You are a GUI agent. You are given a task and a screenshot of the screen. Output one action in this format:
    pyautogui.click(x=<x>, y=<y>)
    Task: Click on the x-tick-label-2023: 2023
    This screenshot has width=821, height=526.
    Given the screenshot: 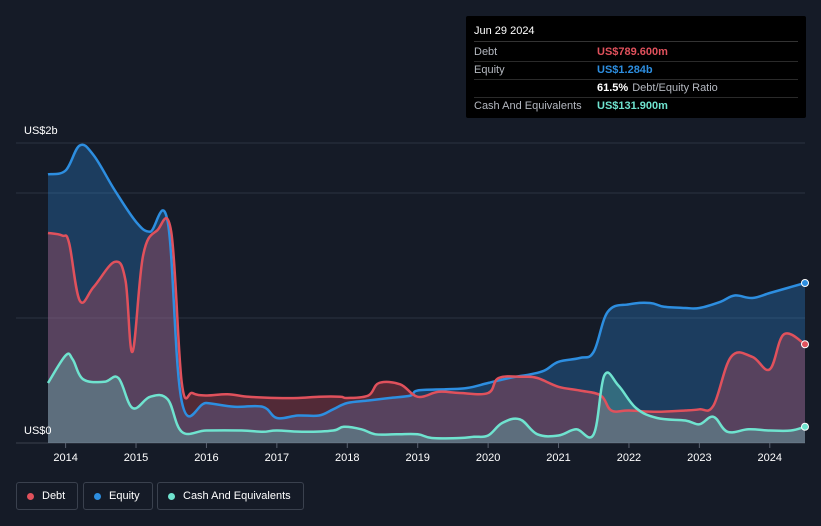 What is the action you would take?
    pyautogui.click(x=699, y=458)
    